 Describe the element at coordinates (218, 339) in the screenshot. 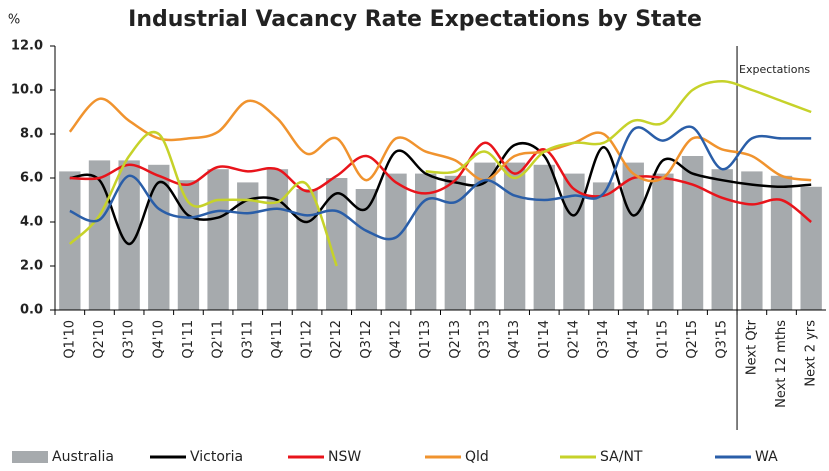

I see `x-tick-label: Q2'11` at that location.